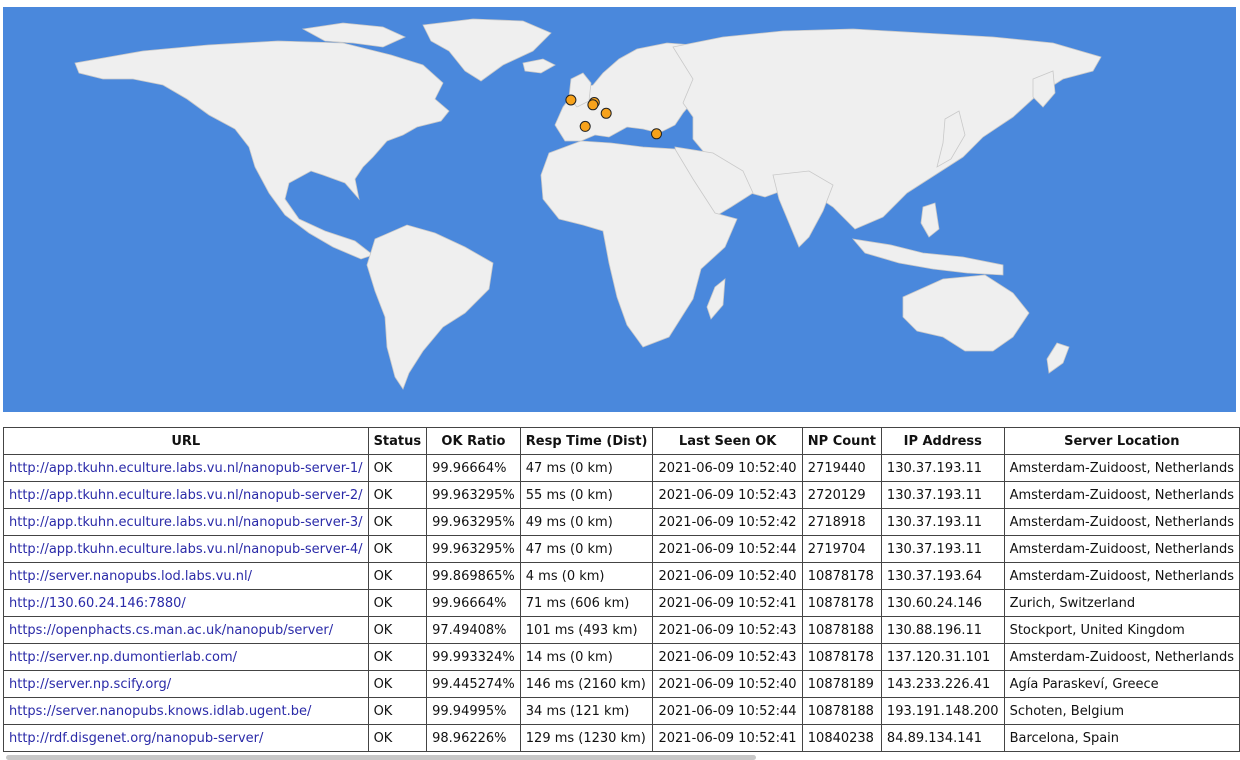 Image resolution: width=1240 pixels, height=760 pixels. Describe the element at coordinates (1121, 684) in the screenshot. I see `cell-server-location: Agía Paraskeví, Greece` at that location.